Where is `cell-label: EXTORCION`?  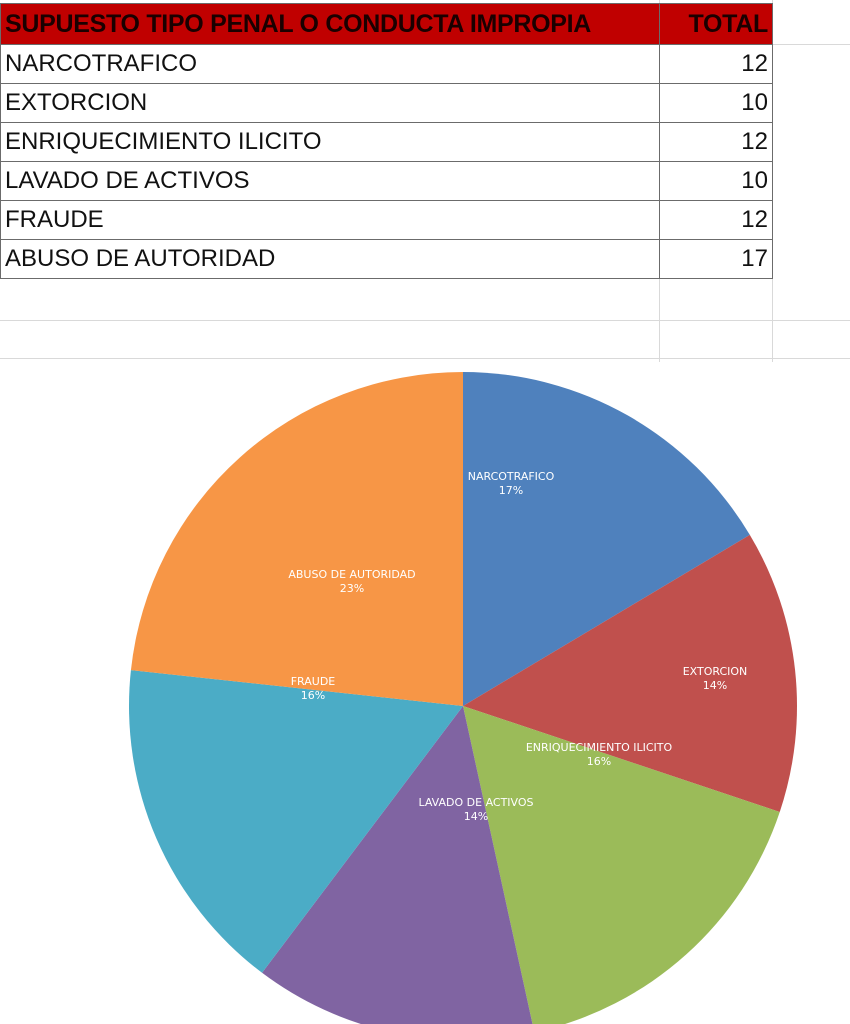 cell-label: EXTORCION is located at coordinates (330, 103).